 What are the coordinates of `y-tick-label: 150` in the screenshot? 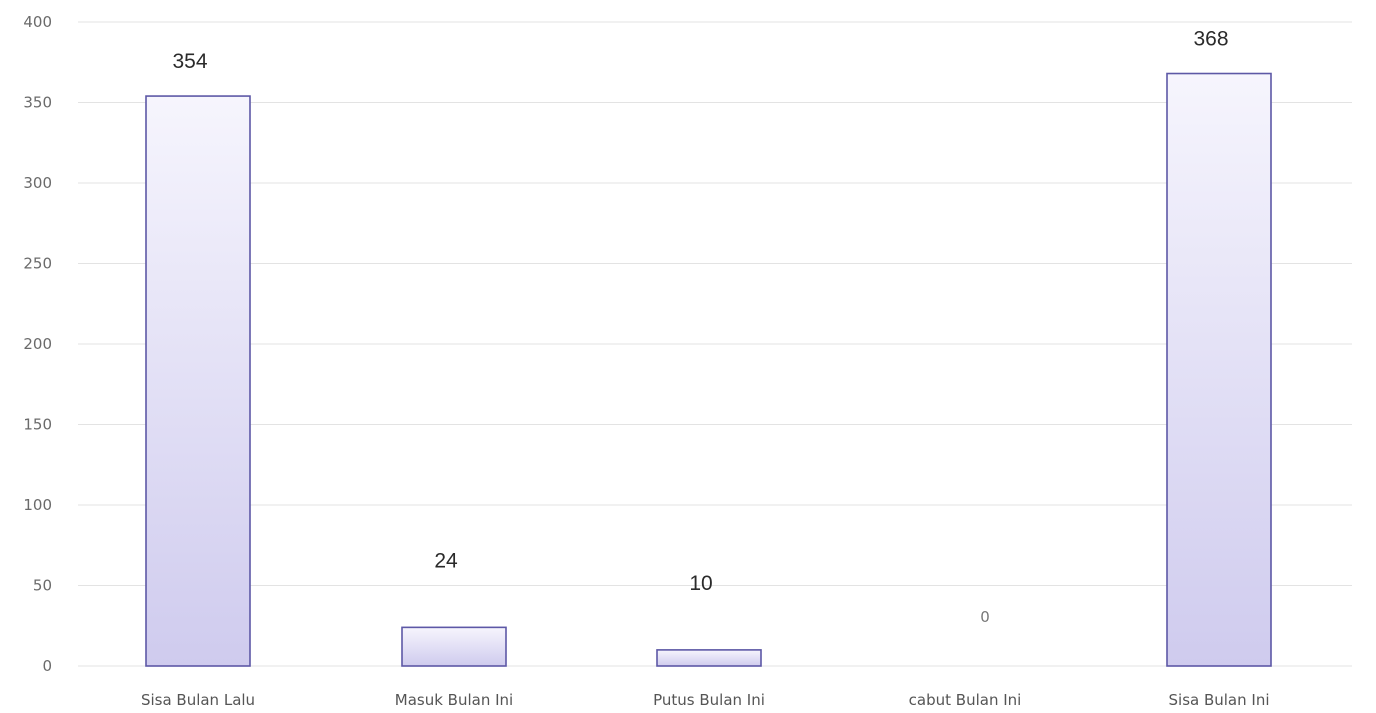 It's located at (37, 425).